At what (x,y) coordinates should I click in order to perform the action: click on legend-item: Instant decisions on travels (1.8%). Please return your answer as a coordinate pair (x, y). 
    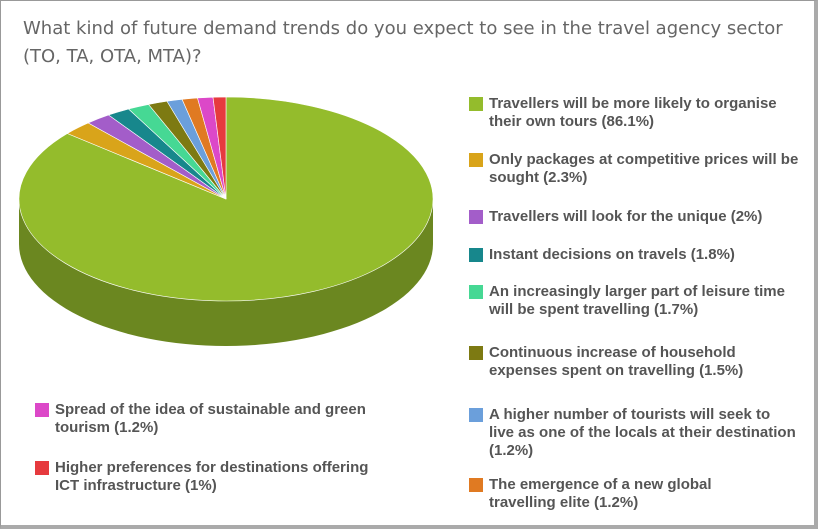
    Looking at the image, I should click on (634, 255).